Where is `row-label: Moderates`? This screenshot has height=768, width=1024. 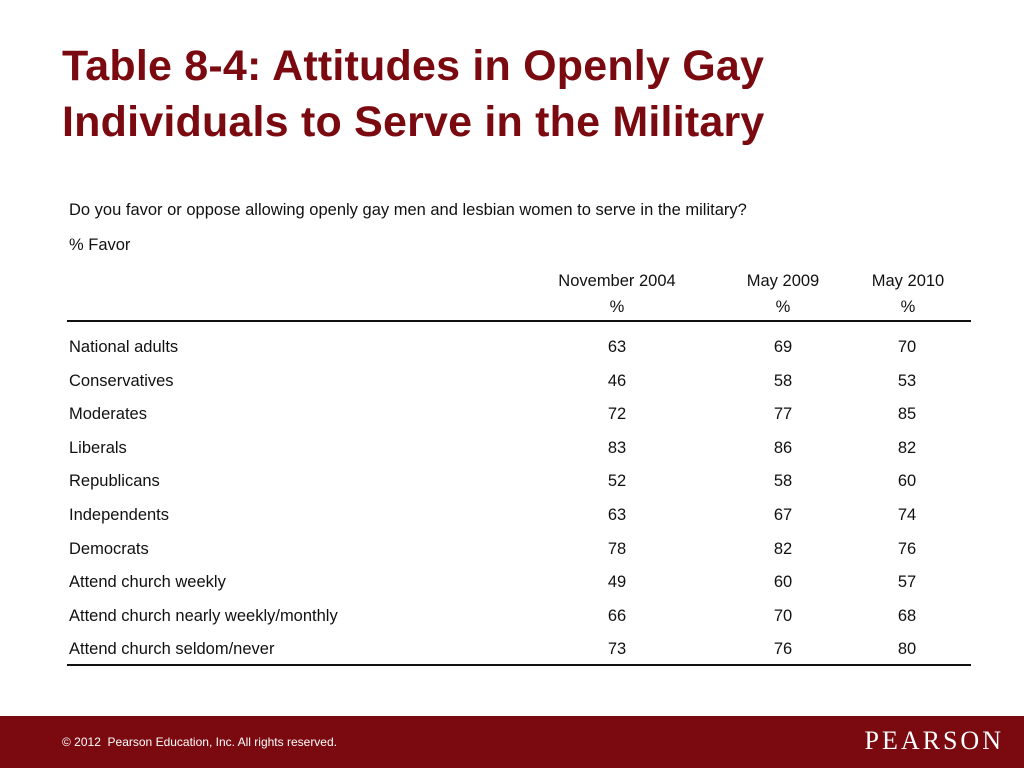
row-label: Moderates is located at coordinates (108, 414).